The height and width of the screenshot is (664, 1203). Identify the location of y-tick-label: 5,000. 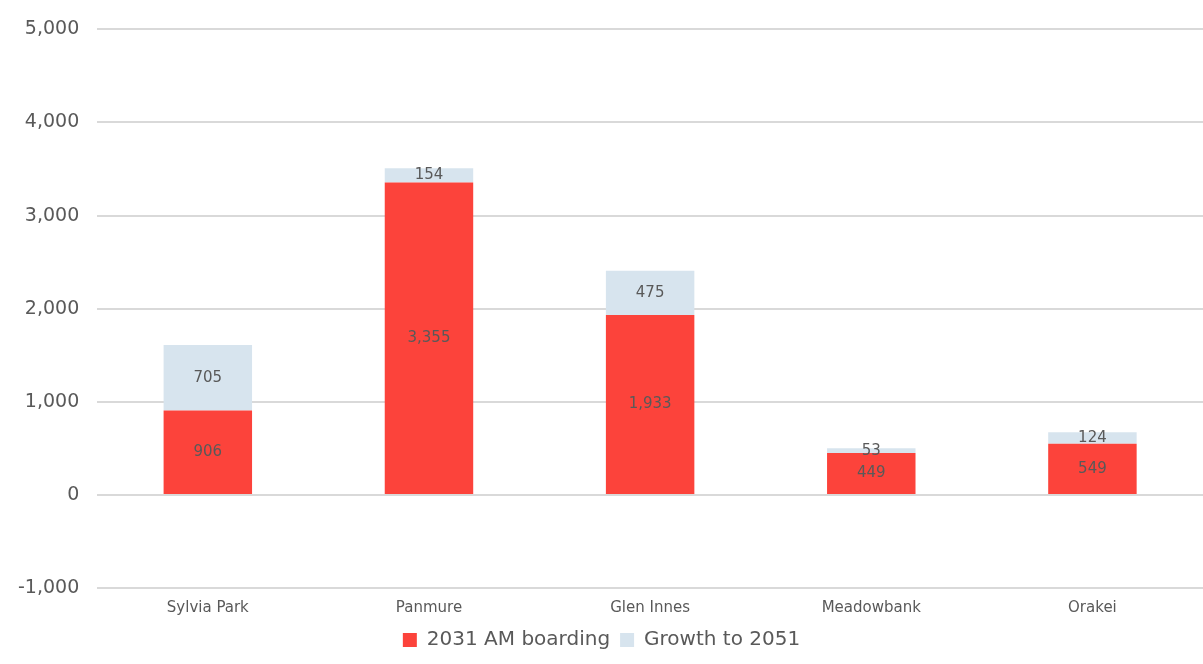
(52, 27).